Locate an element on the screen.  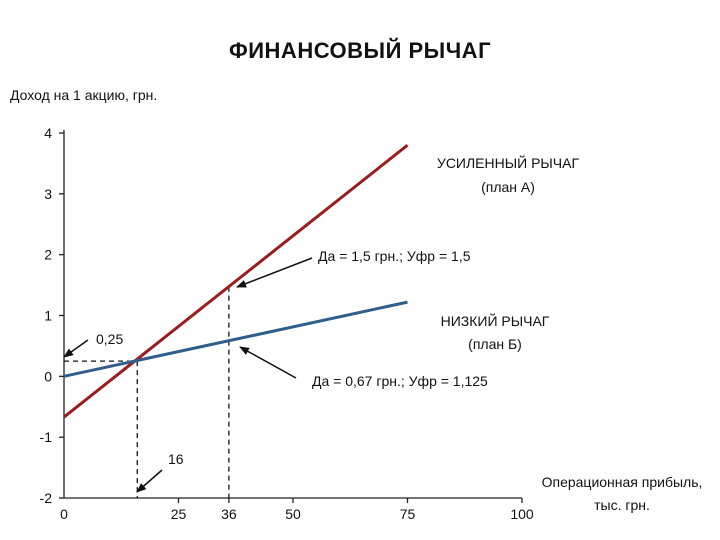
y-tick-label: 3 is located at coordinates (48, 194).